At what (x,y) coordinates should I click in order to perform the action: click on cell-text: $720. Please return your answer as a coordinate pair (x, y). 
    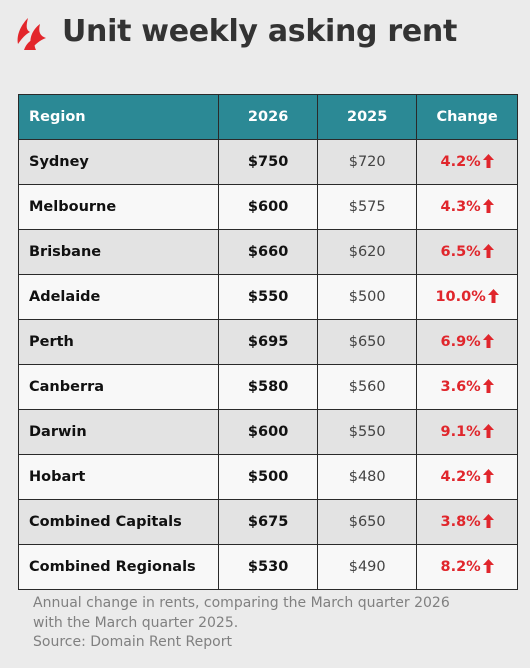
    Looking at the image, I should click on (367, 162).